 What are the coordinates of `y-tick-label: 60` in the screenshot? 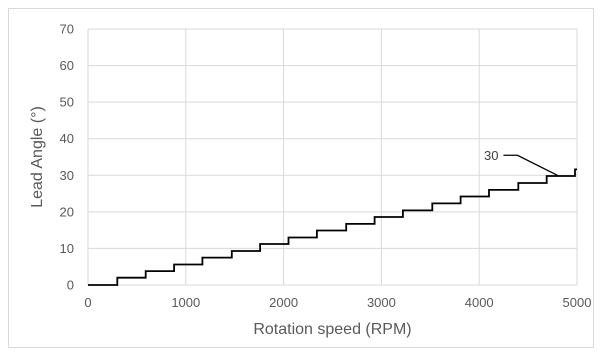 It's located at (67, 65).